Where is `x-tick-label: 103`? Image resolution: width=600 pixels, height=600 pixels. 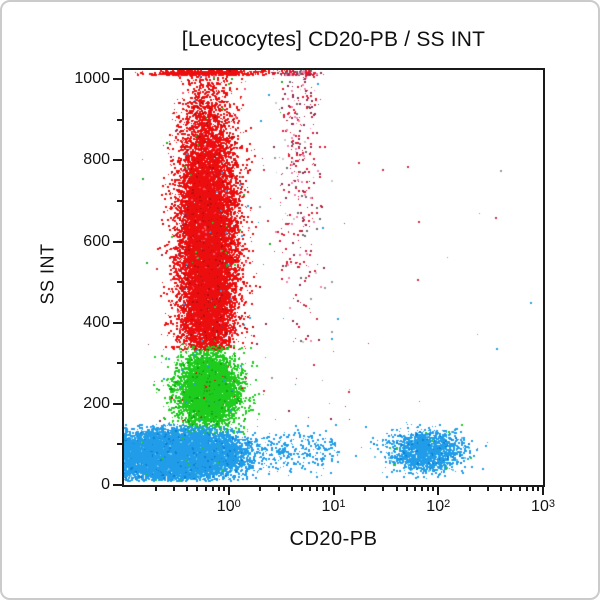 x-tick-label: 103 is located at coordinates (543, 506).